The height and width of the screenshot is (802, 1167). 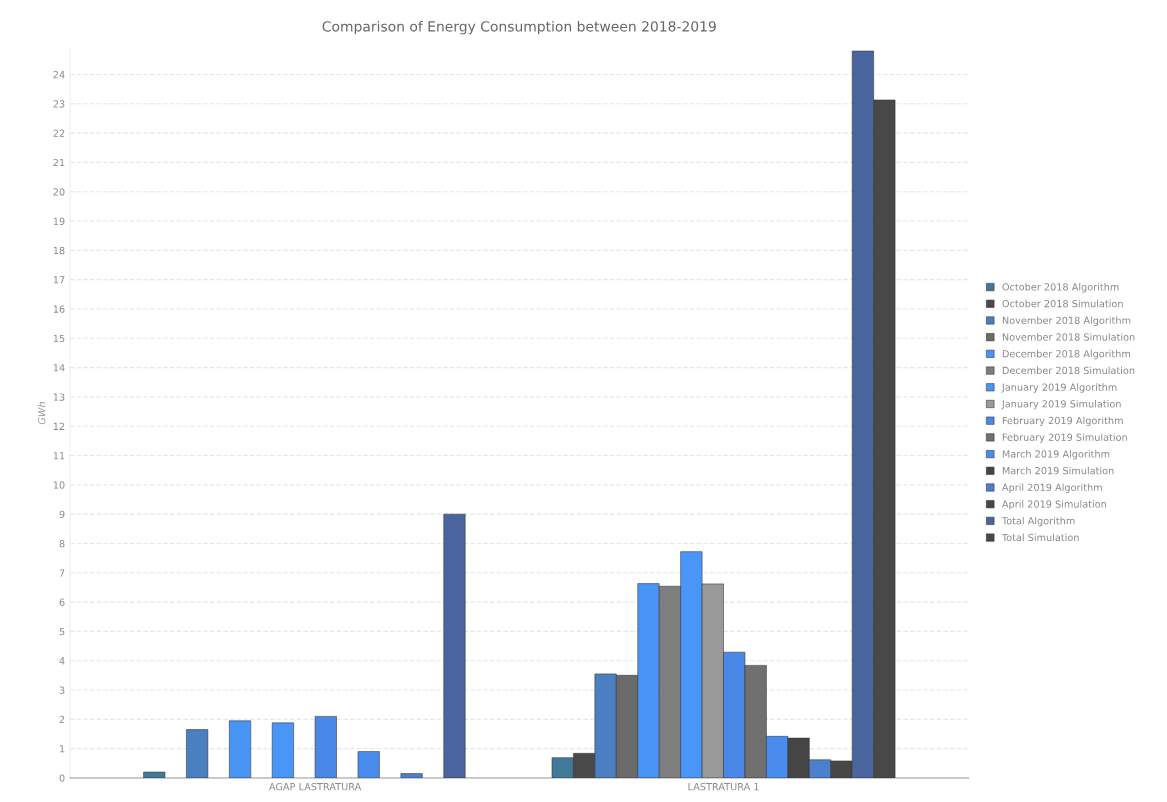 What do you see at coordinates (1060, 288) in the screenshot?
I see `legend-label: October 2018 Algorithm` at bounding box center [1060, 288].